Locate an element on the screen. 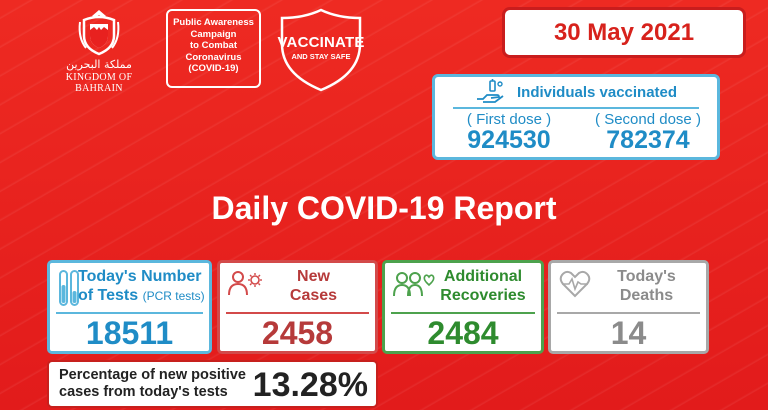 This screenshot has height=410, width=768. campaign-line: to Combat is located at coordinates (213, 46).